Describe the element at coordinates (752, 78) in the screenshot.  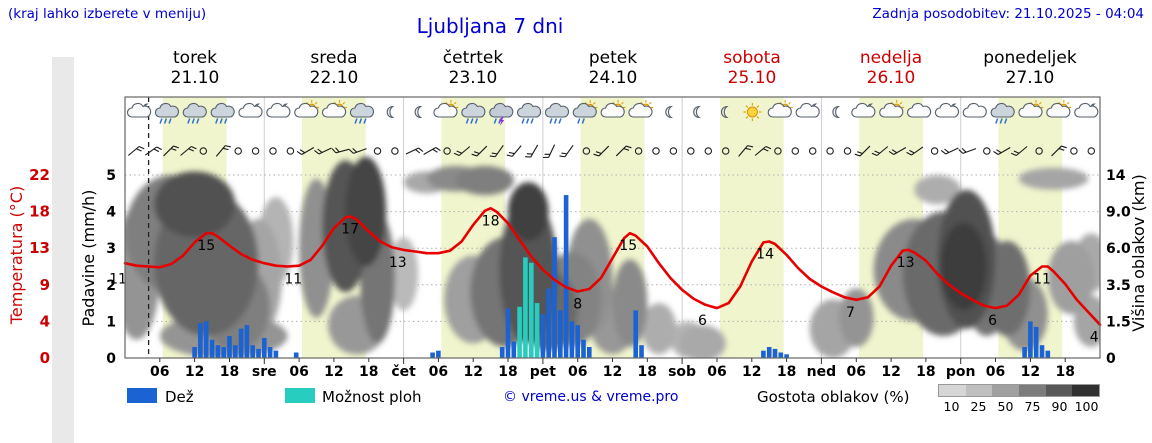
I see `day-date: 25.10` at that location.